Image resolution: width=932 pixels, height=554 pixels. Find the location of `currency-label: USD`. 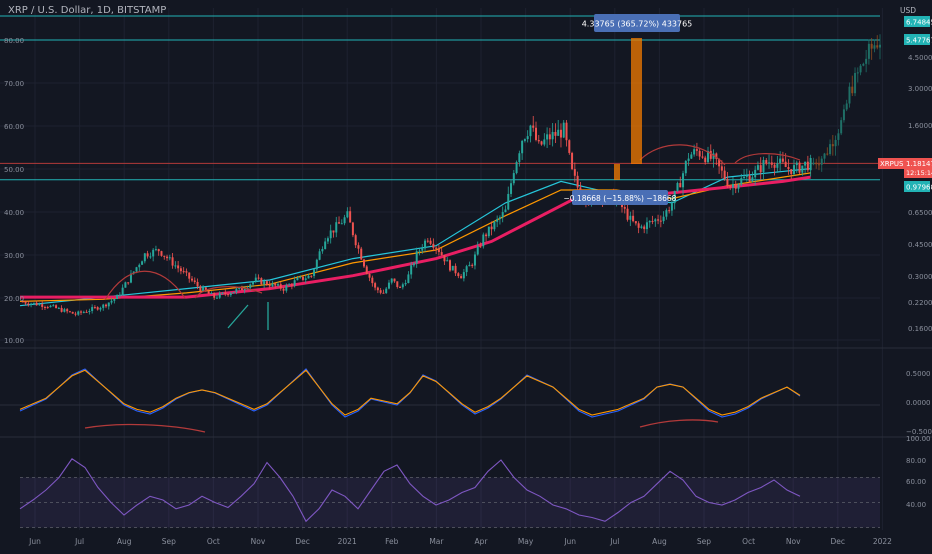

currency-label: USD is located at coordinates (908, 10).